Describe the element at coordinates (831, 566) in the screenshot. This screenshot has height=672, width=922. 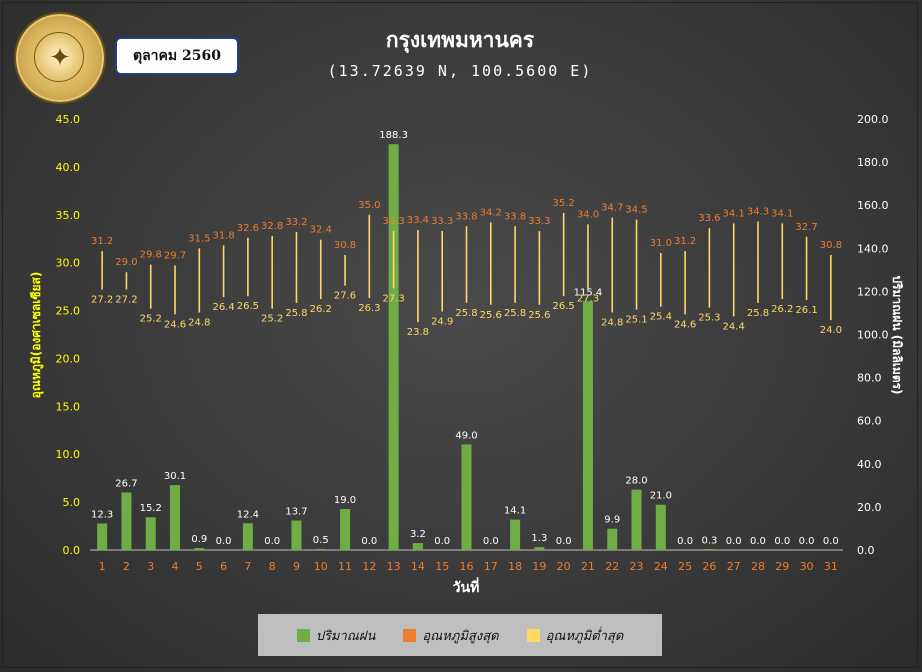
I see `x-tick-label: 31` at that location.